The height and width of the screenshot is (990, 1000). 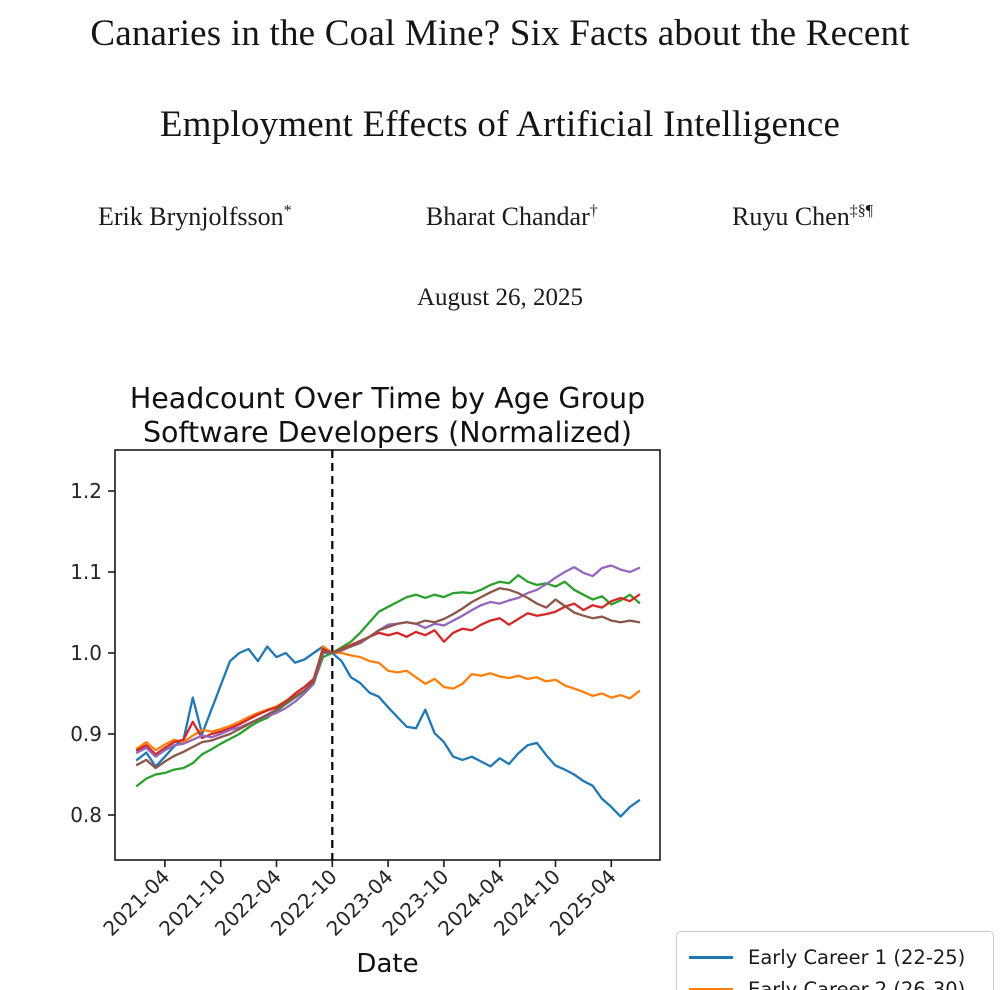 What do you see at coordinates (86, 734) in the screenshot?
I see `y-tick-label: 0.9` at bounding box center [86, 734].